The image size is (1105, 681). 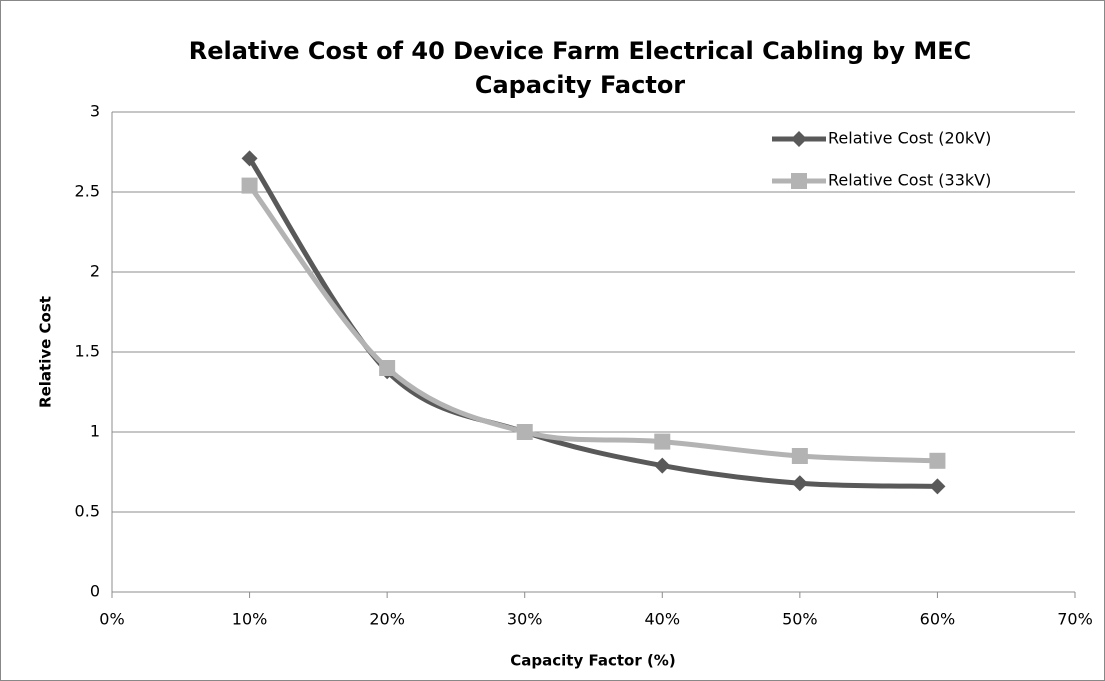 I want to click on x-tick-label: 50%, so click(x=800, y=619).